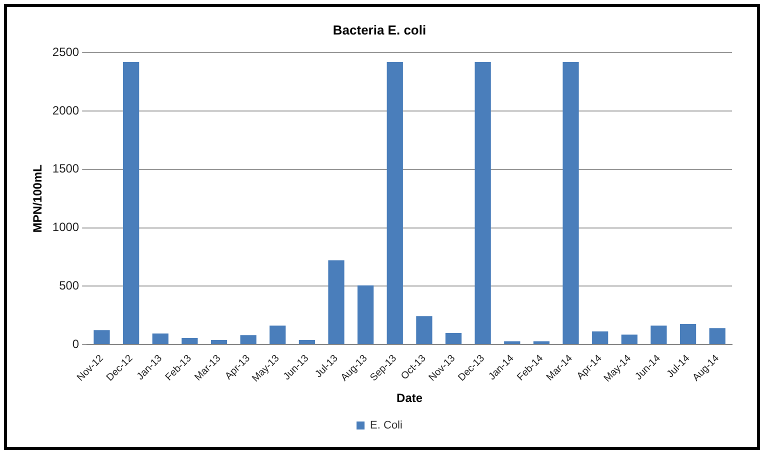  What do you see at coordinates (66, 110) in the screenshot?
I see `y-tick-label: 2000` at bounding box center [66, 110].